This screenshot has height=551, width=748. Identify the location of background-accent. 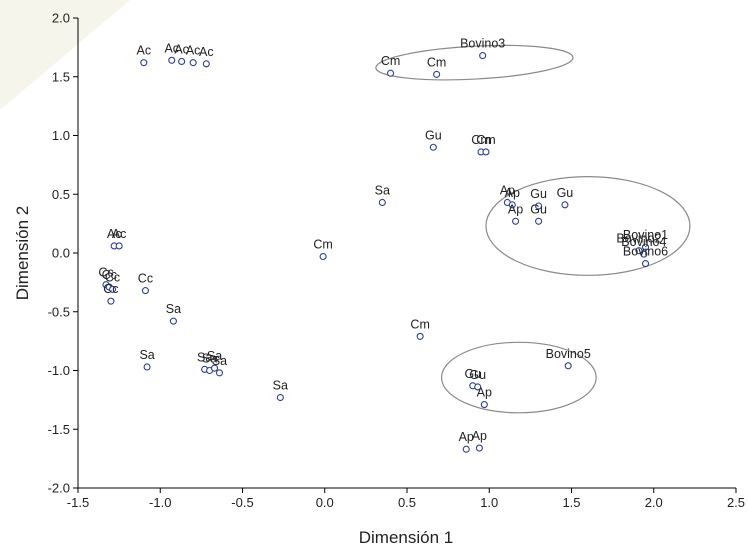
(65, 55).